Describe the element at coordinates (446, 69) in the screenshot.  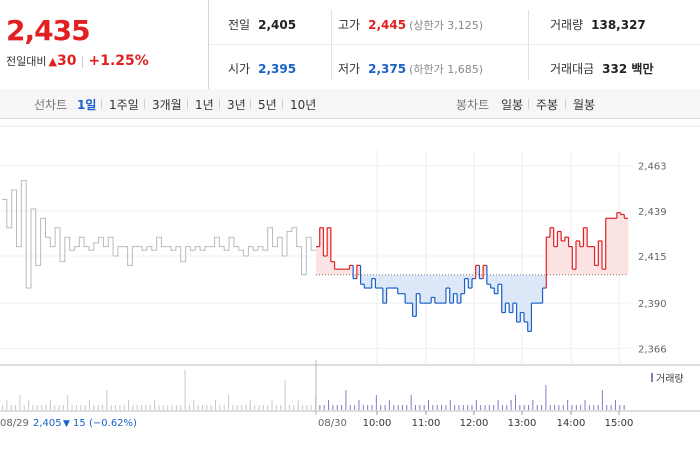
I see `lower-limit: (하한가 1,685)` at that location.